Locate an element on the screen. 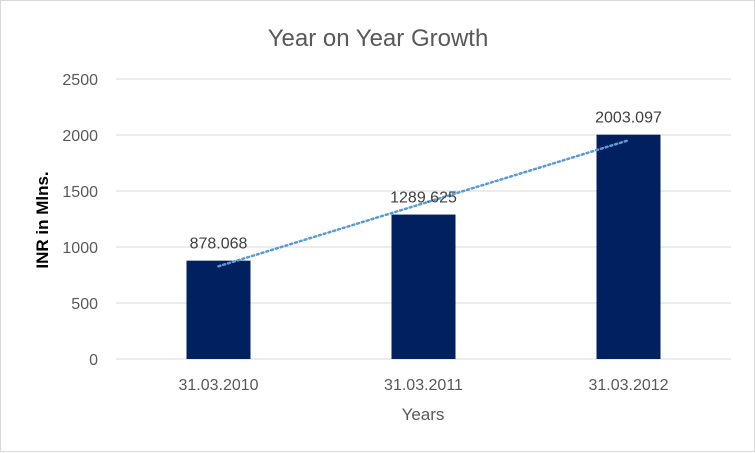 This screenshot has width=755, height=453. x-axis-title: Years is located at coordinates (423, 414).